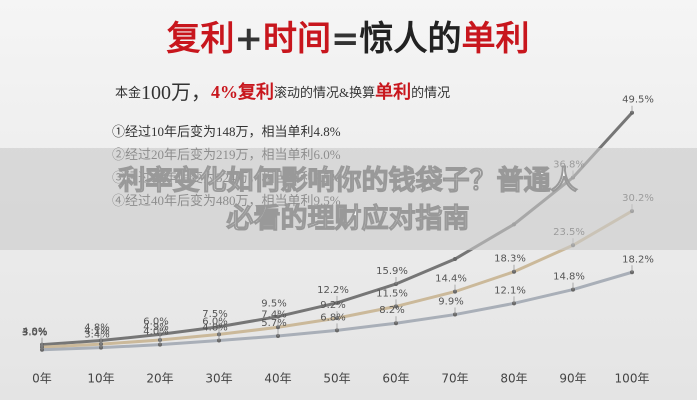 This screenshot has height=400, width=697. What do you see at coordinates (430, 92) in the screenshot?
I see `subtitle-part: 的情况` at bounding box center [430, 92].